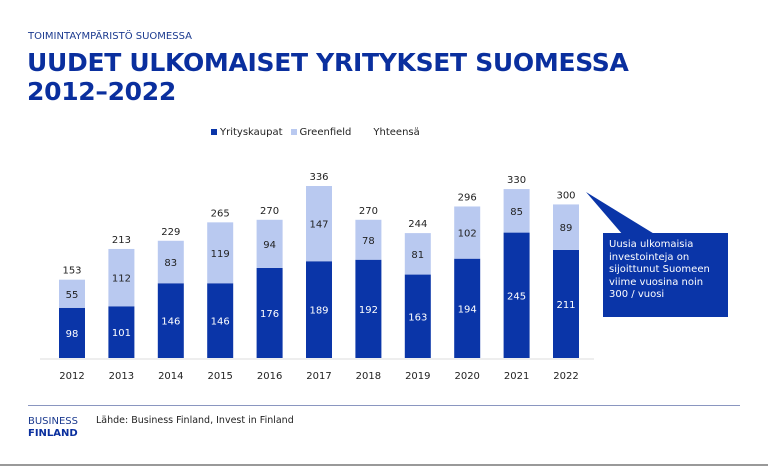 The width and height of the screenshot is (768, 466). I want to click on label-greenfield: 119, so click(220, 254).